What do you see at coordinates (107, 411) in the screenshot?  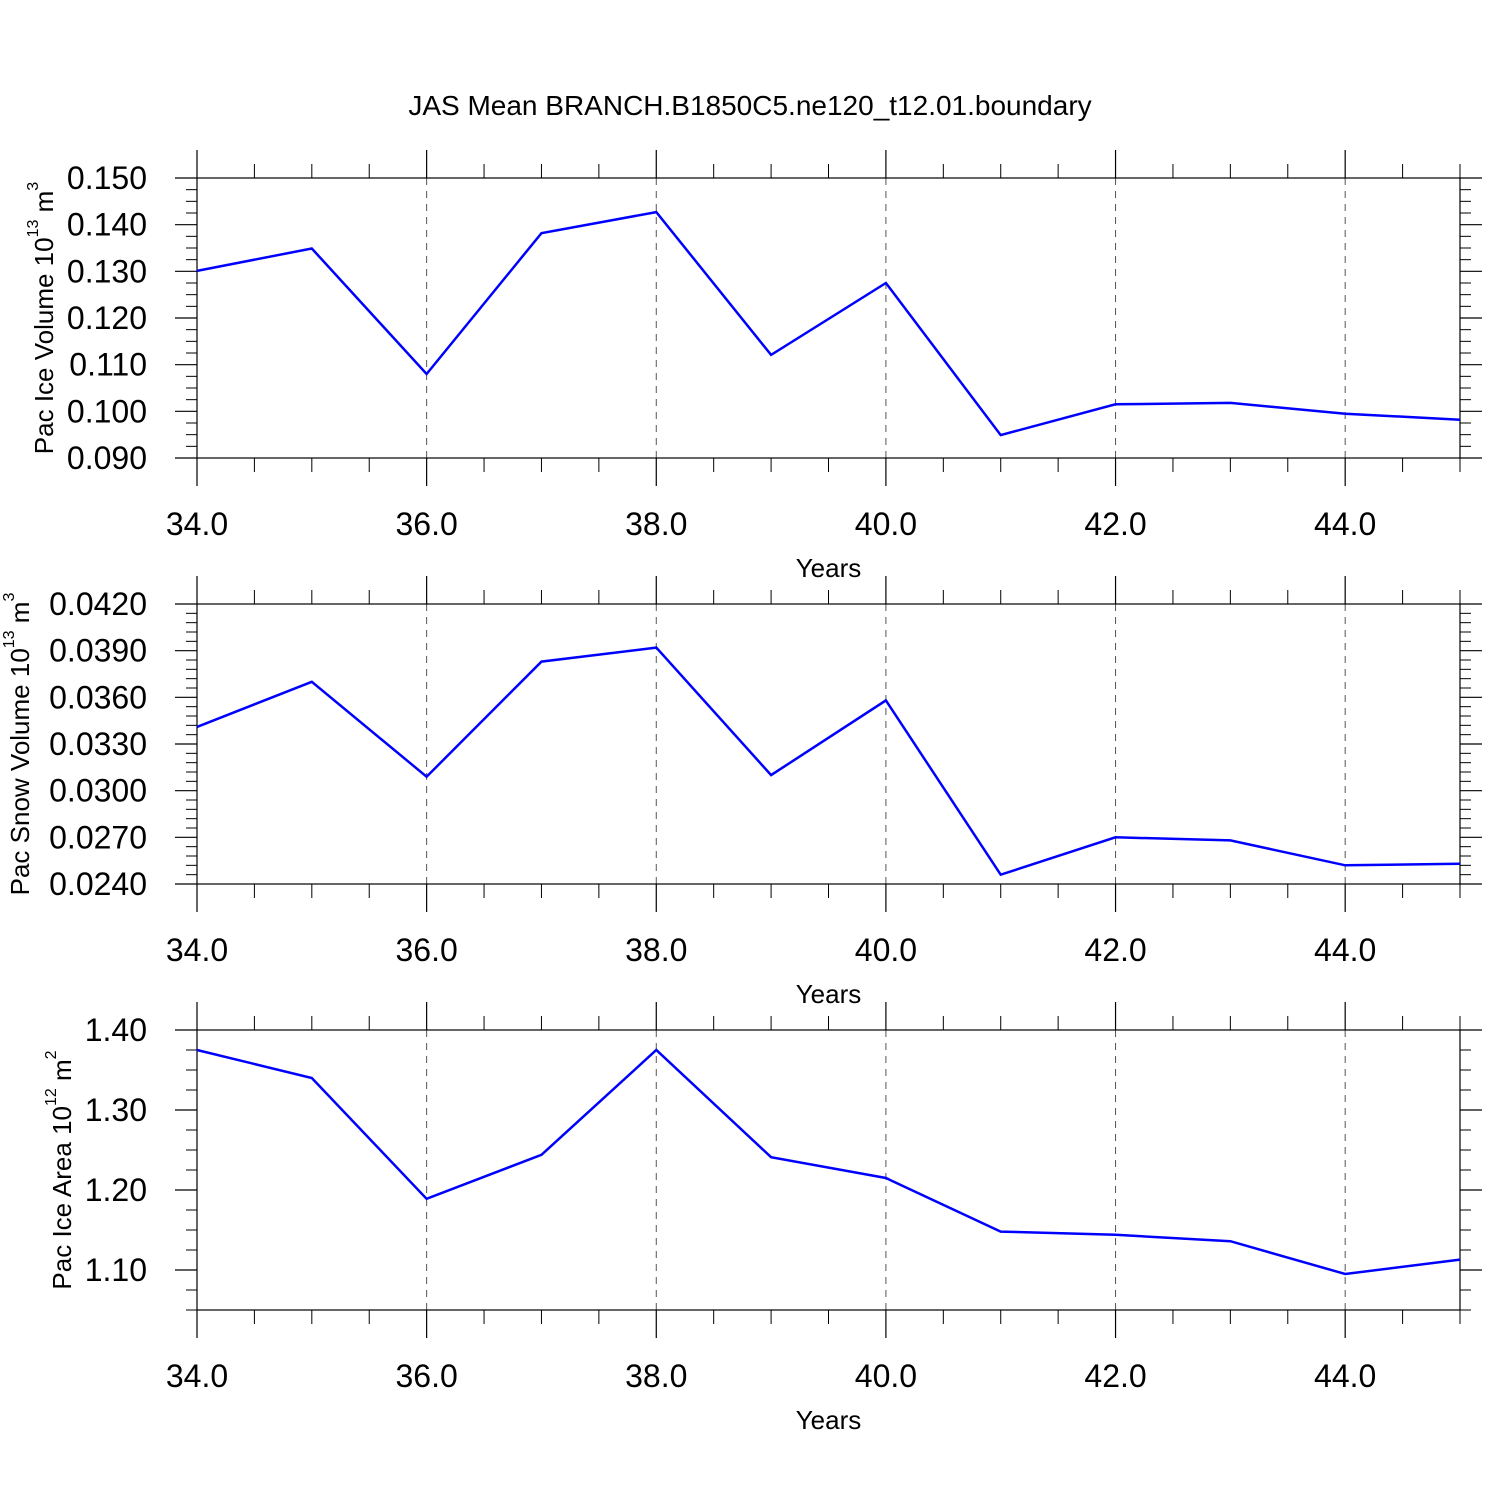 I see `y-tick-label: 0.100` at bounding box center [107, 411].